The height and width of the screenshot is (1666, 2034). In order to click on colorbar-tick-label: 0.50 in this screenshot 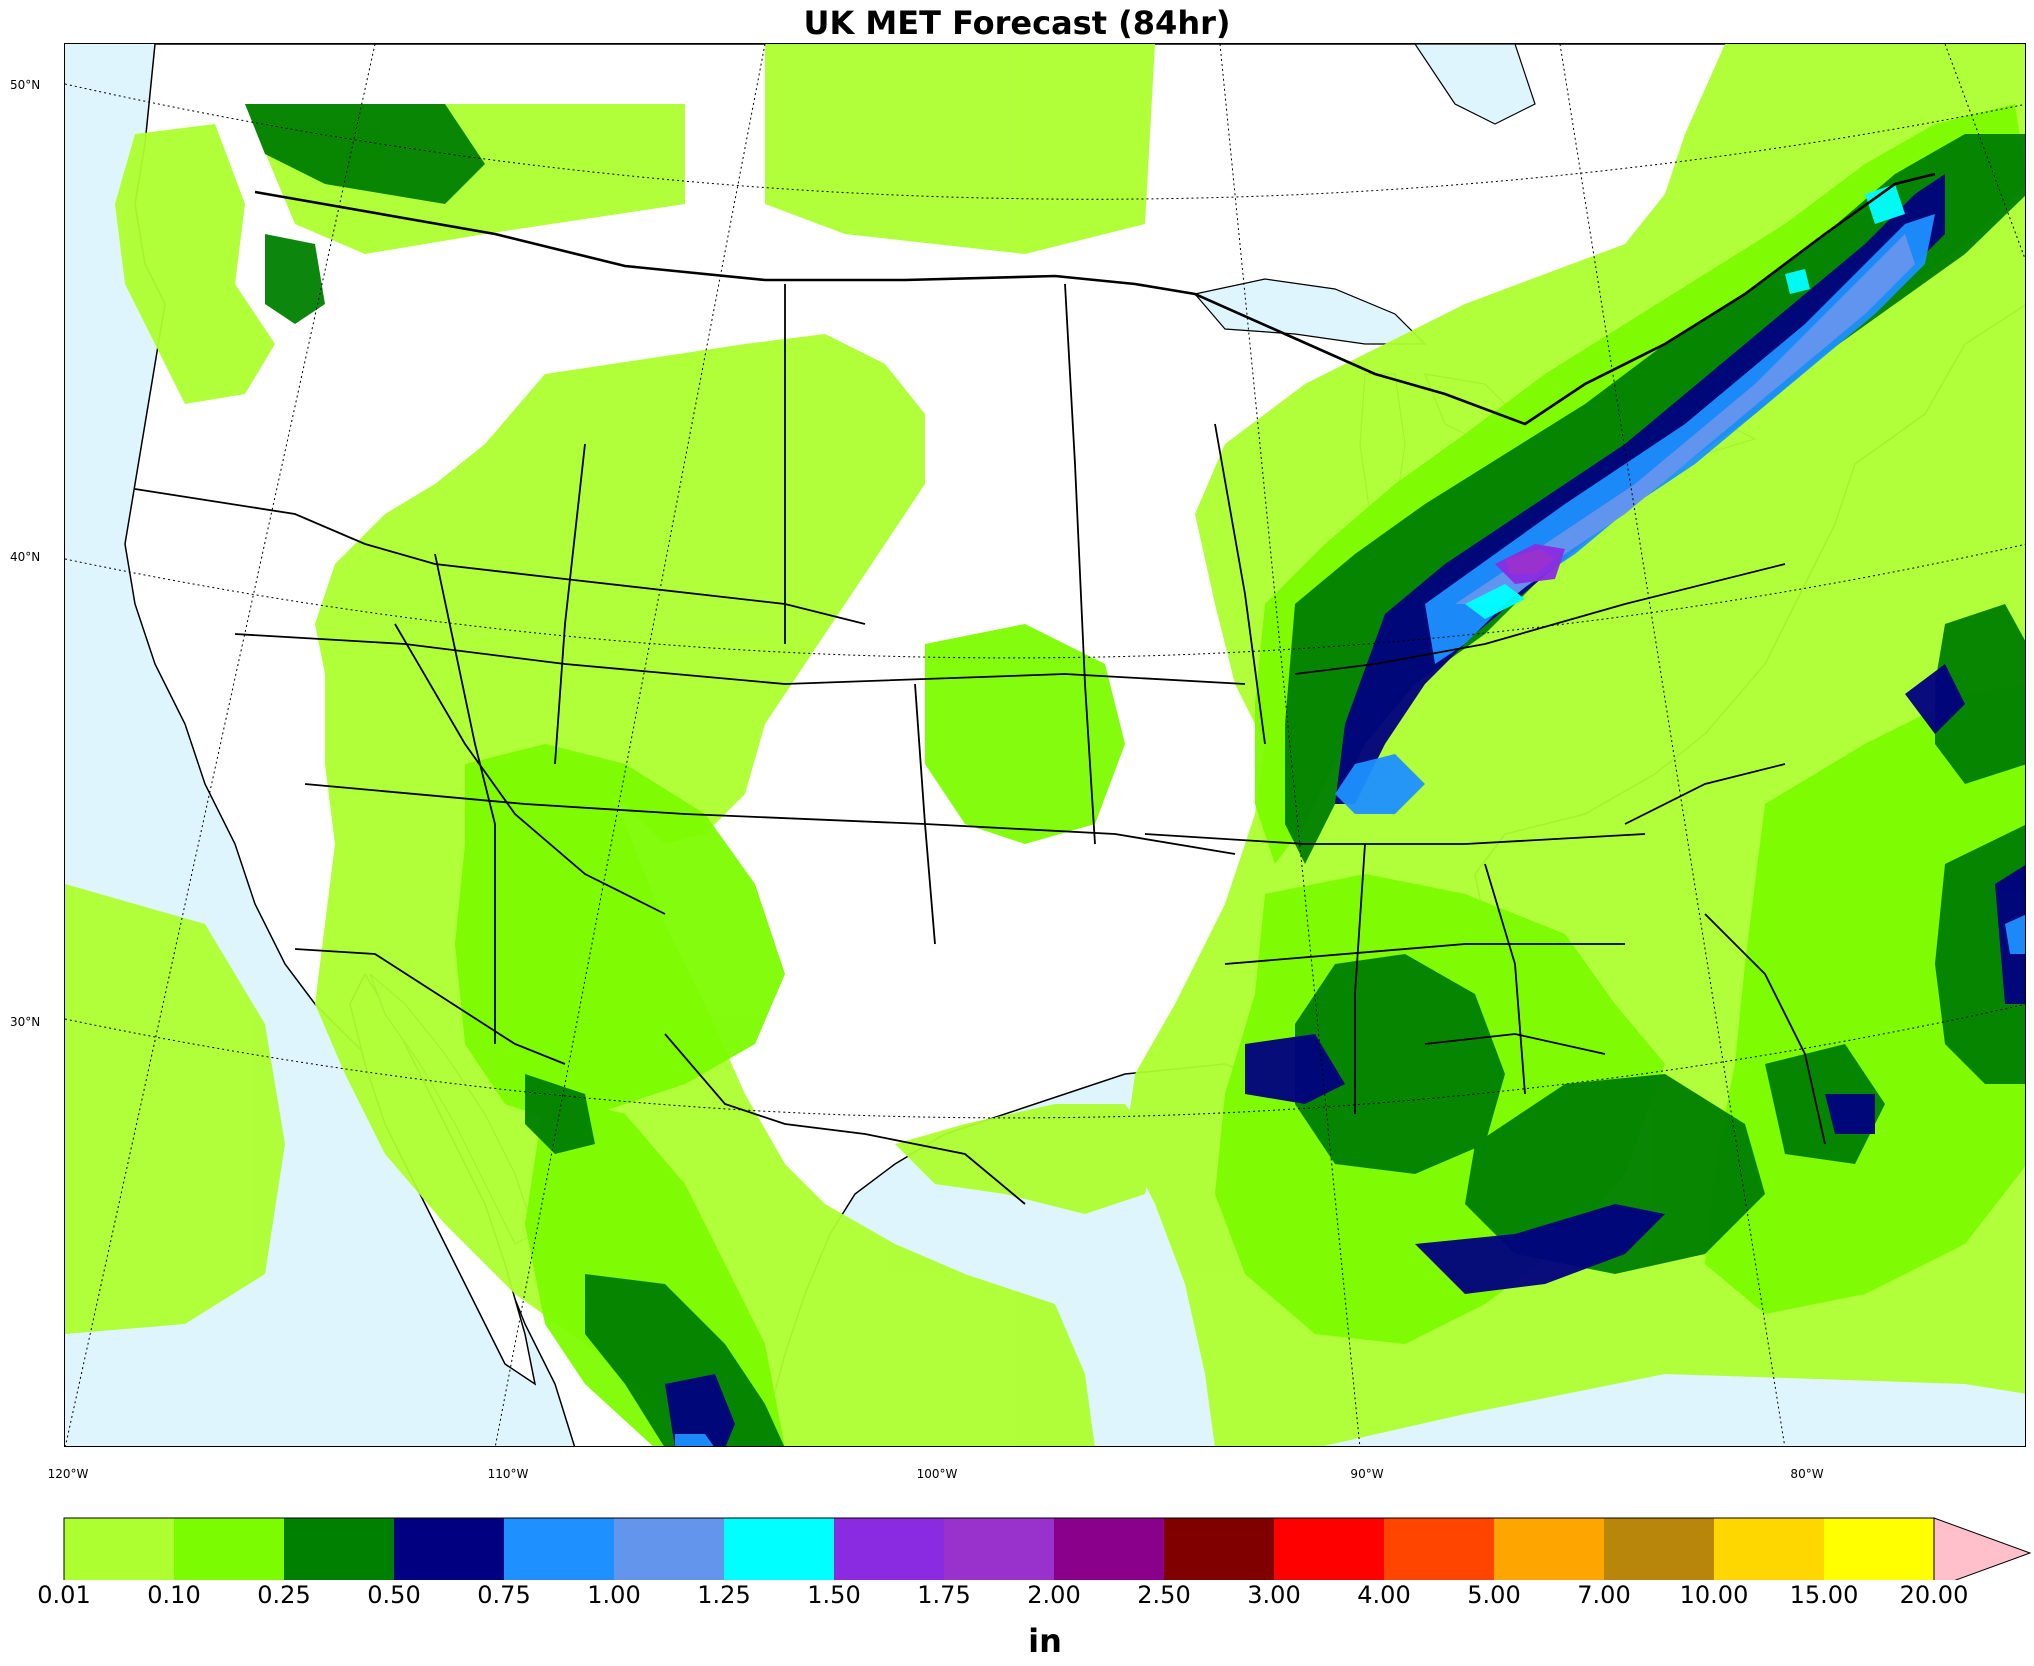, I will do `click(394, 1595)`.